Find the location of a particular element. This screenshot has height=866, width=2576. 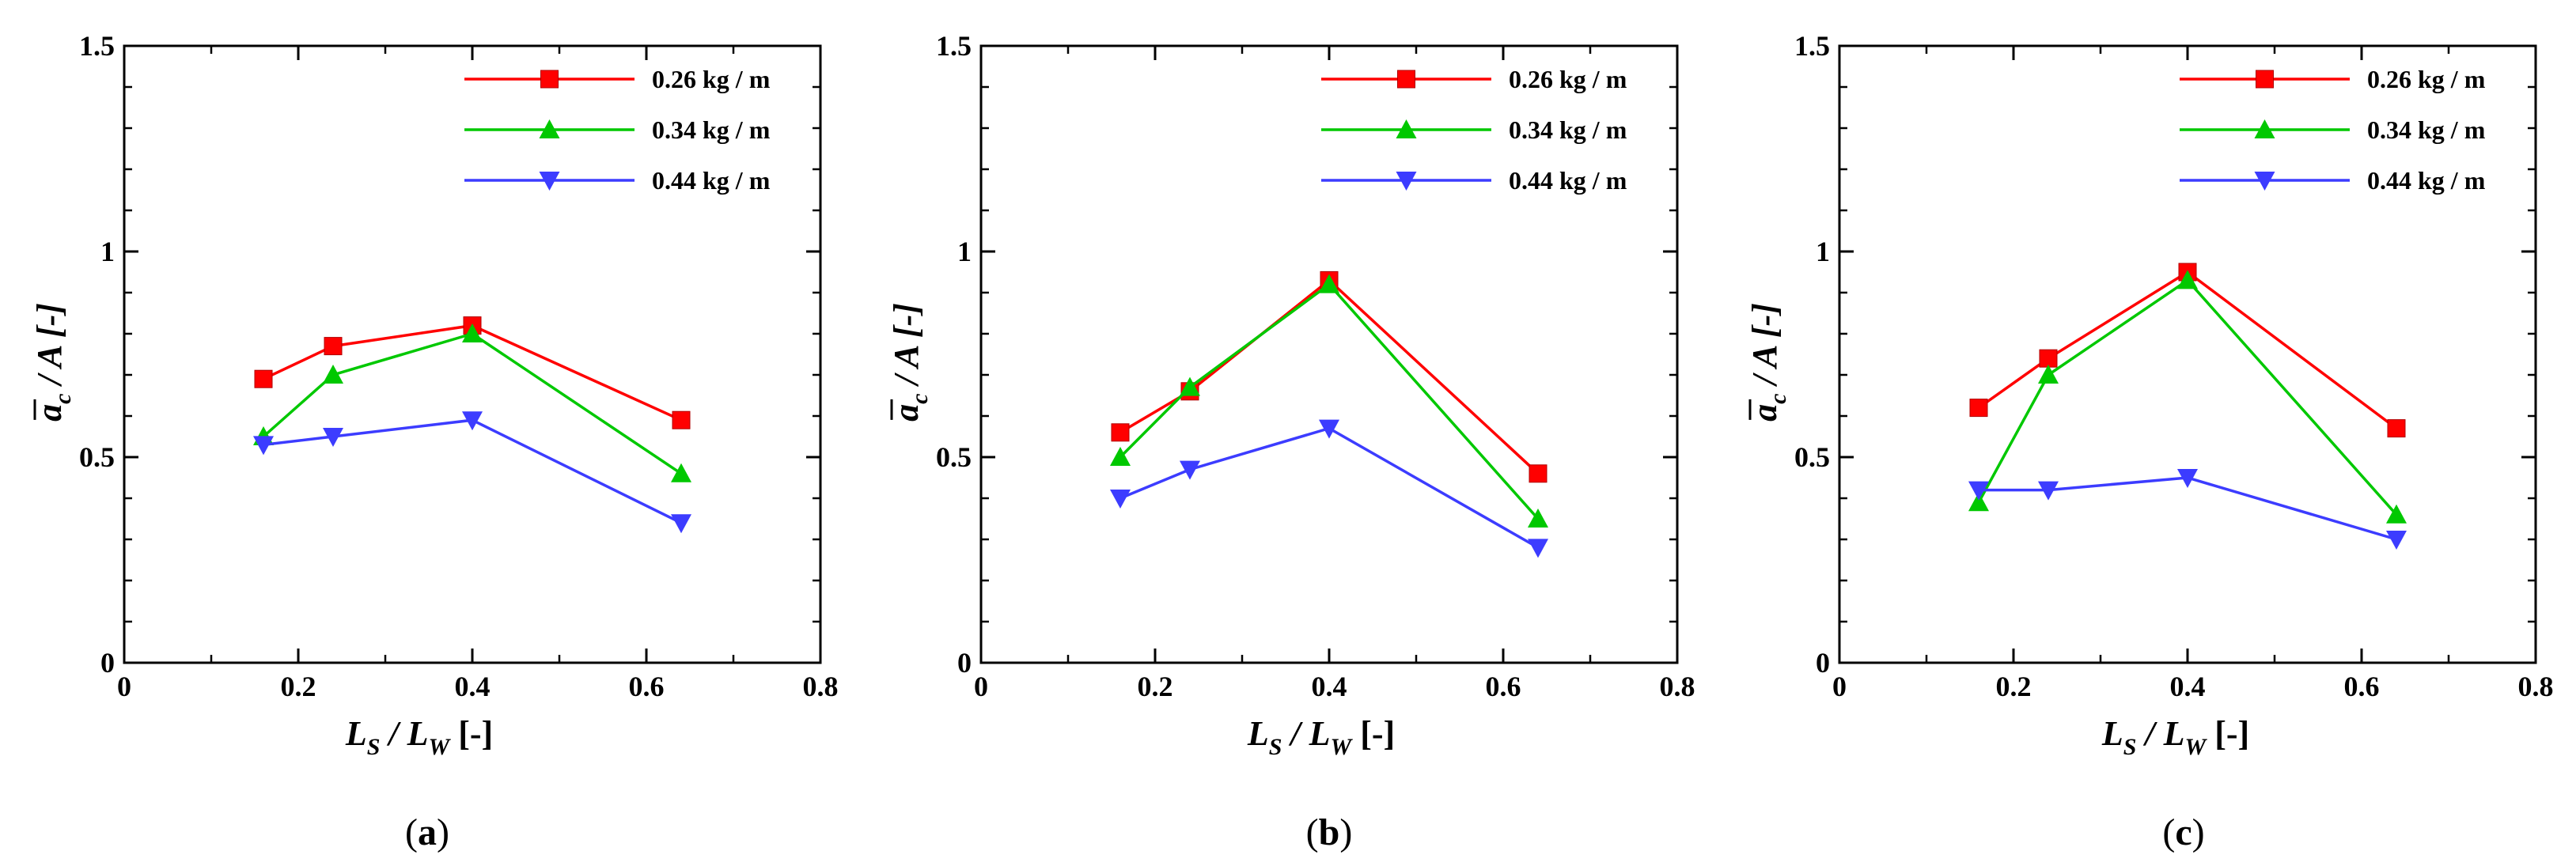

panel-label: (c) is located at coordinates (2183, 832).